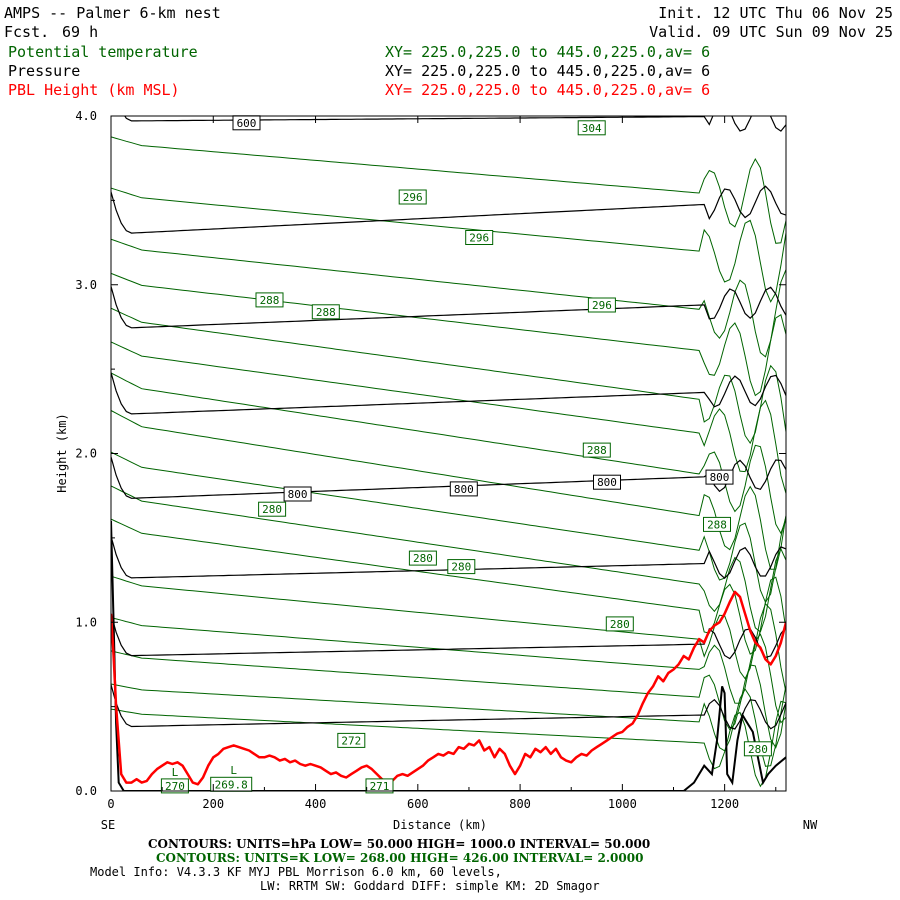  I want to click on field-name-pressure: Pressure, so click(44, 71).